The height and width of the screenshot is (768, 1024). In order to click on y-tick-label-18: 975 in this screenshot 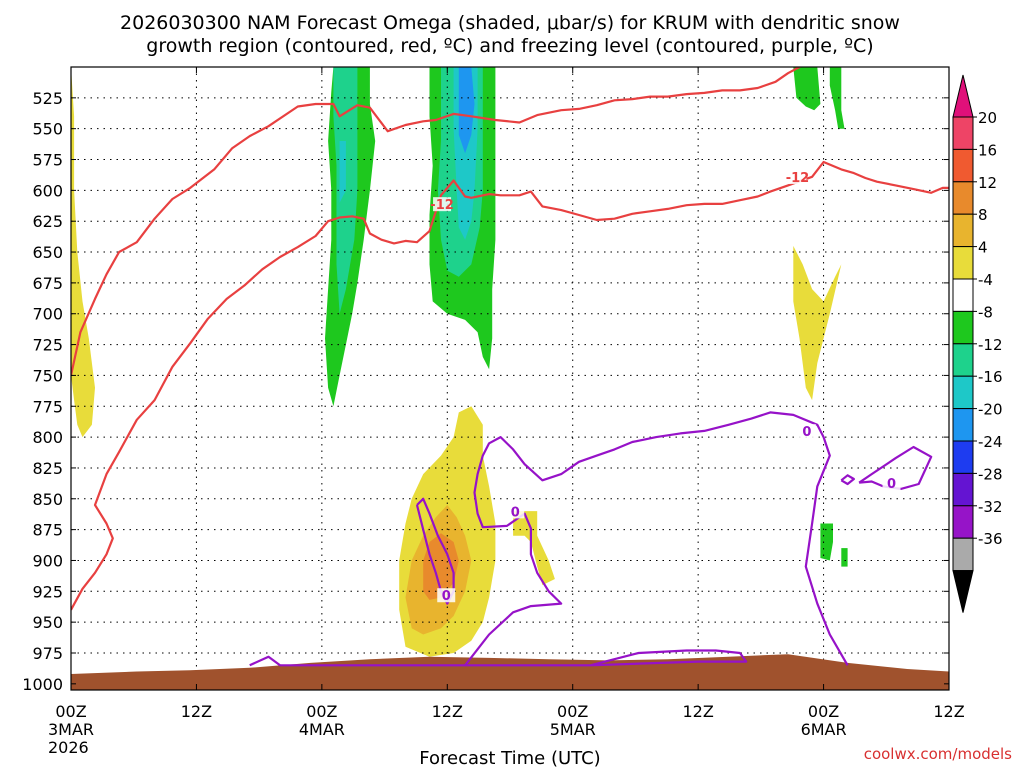, I will do `click(47, 653)`.